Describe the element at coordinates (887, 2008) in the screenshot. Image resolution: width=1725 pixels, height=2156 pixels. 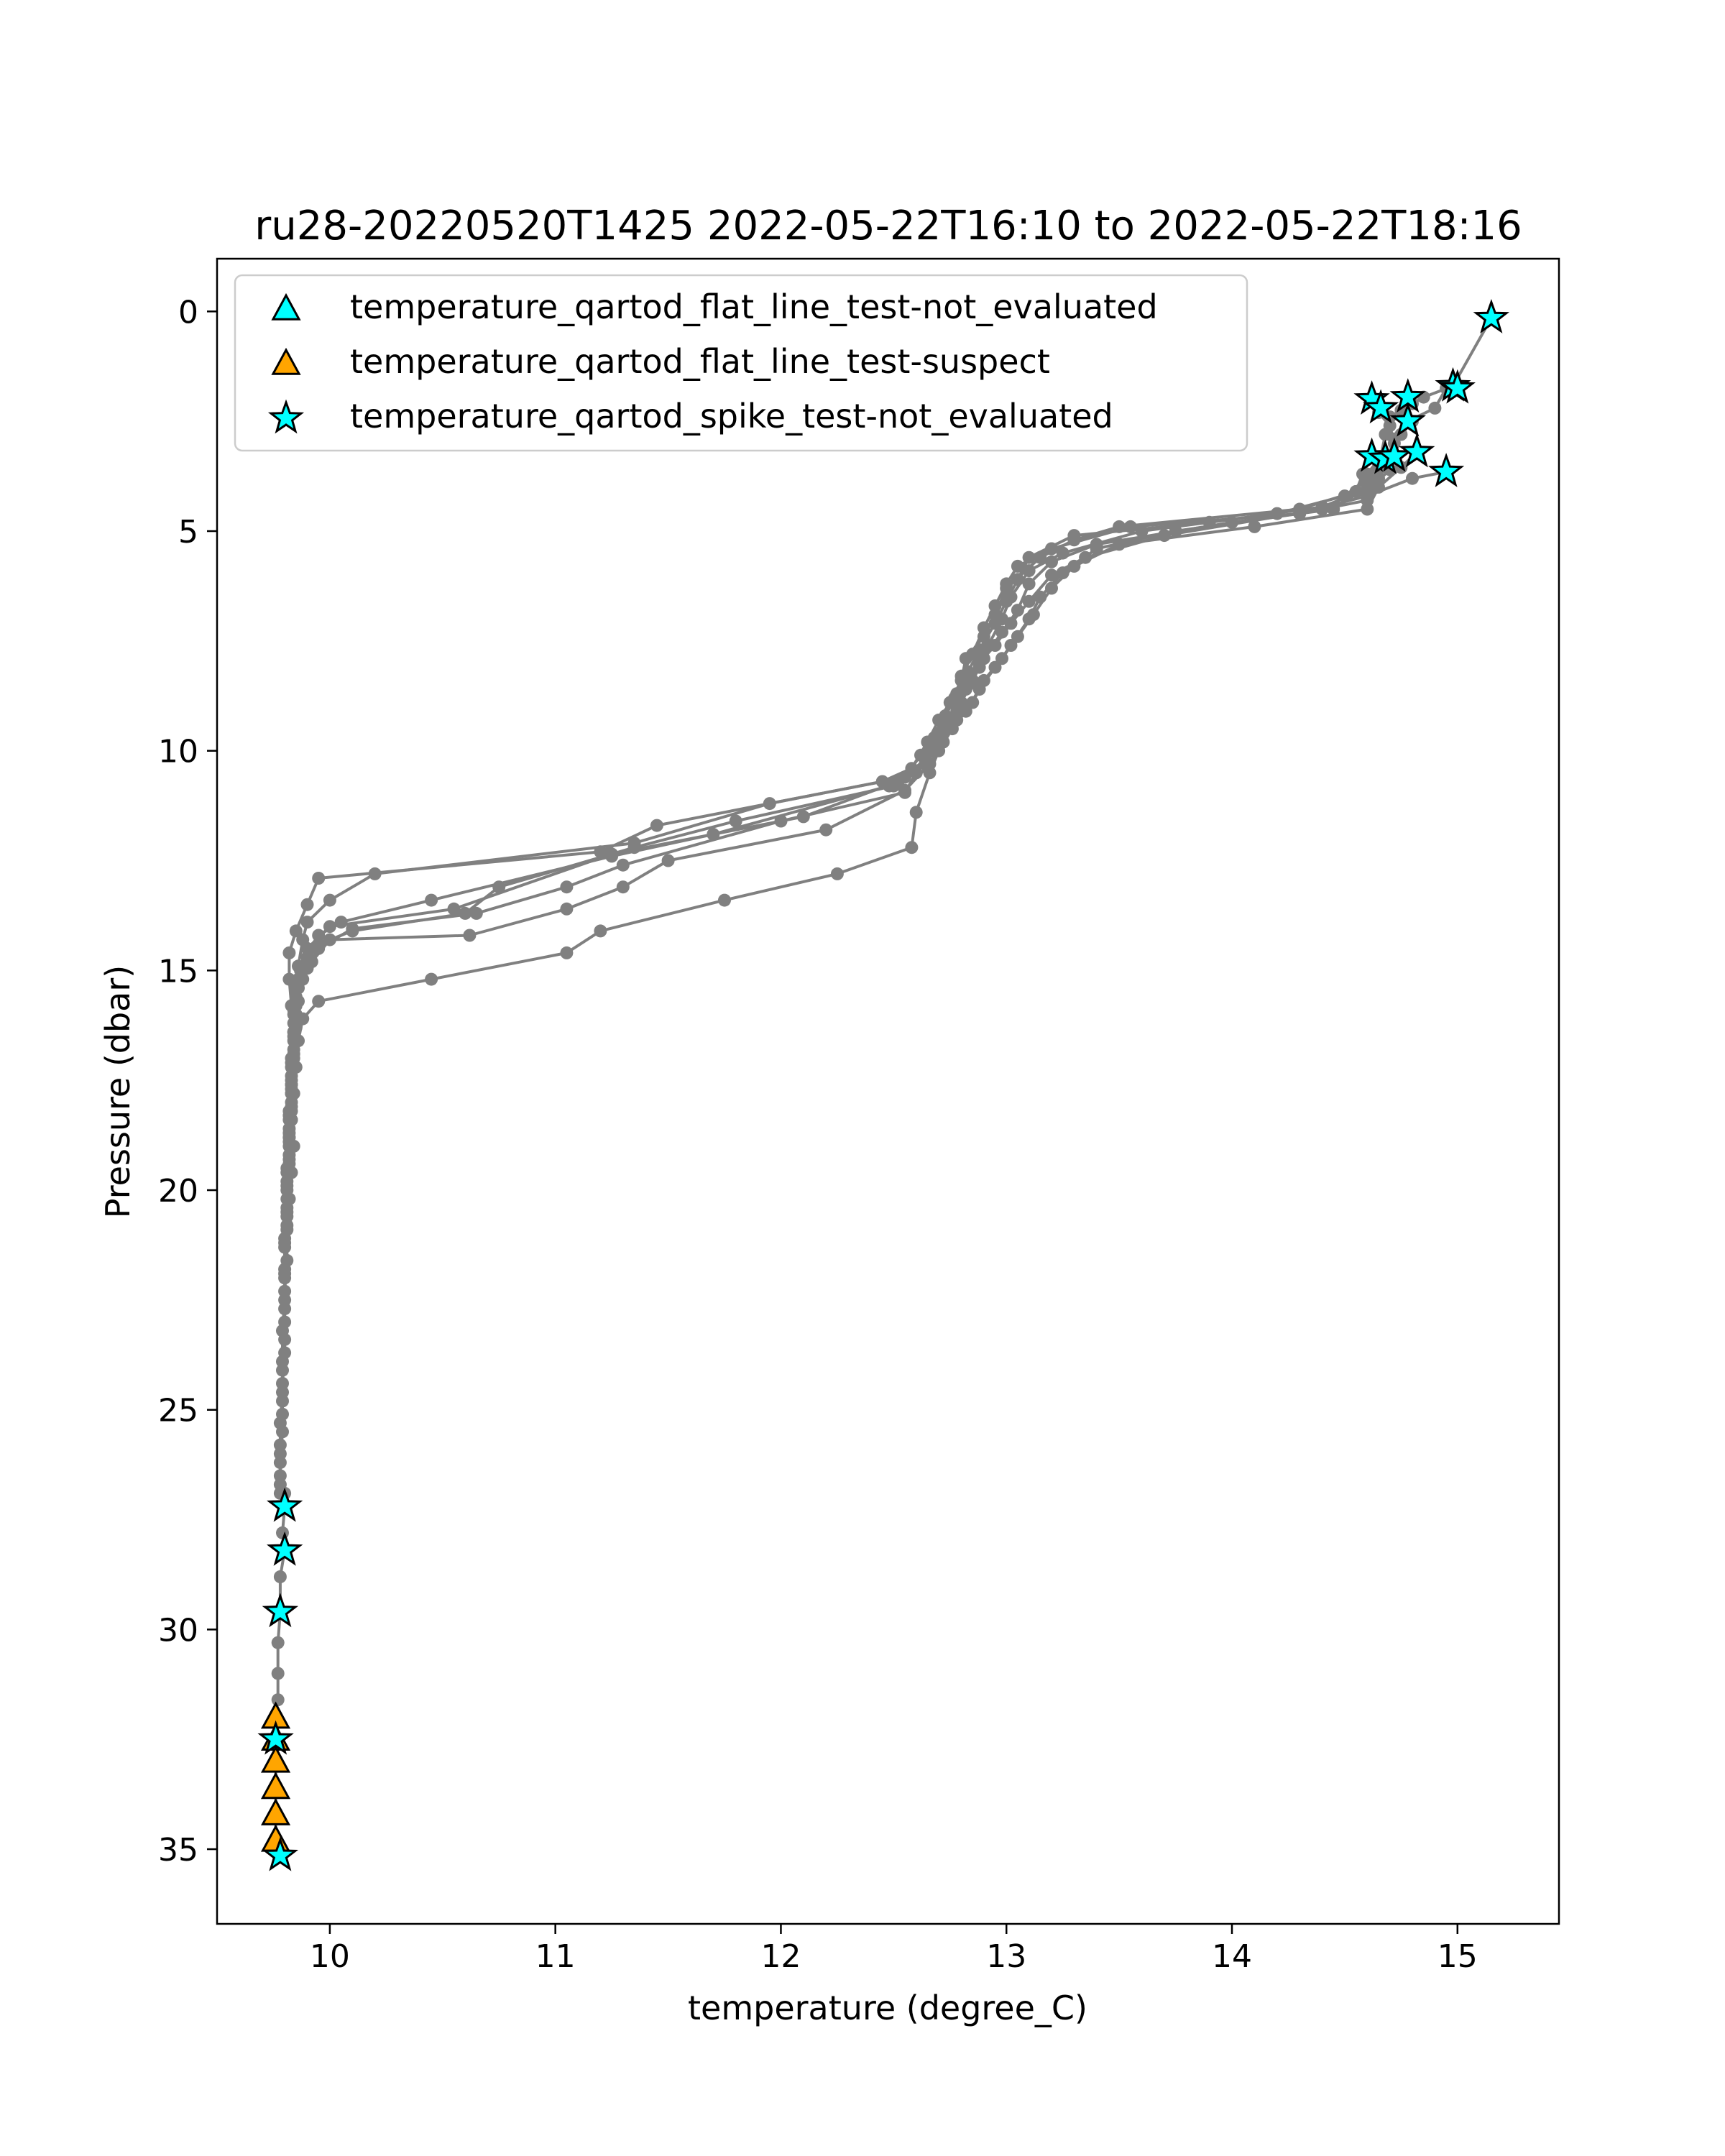
I see `x-axis-label: temperature (degree_C)` at that location.